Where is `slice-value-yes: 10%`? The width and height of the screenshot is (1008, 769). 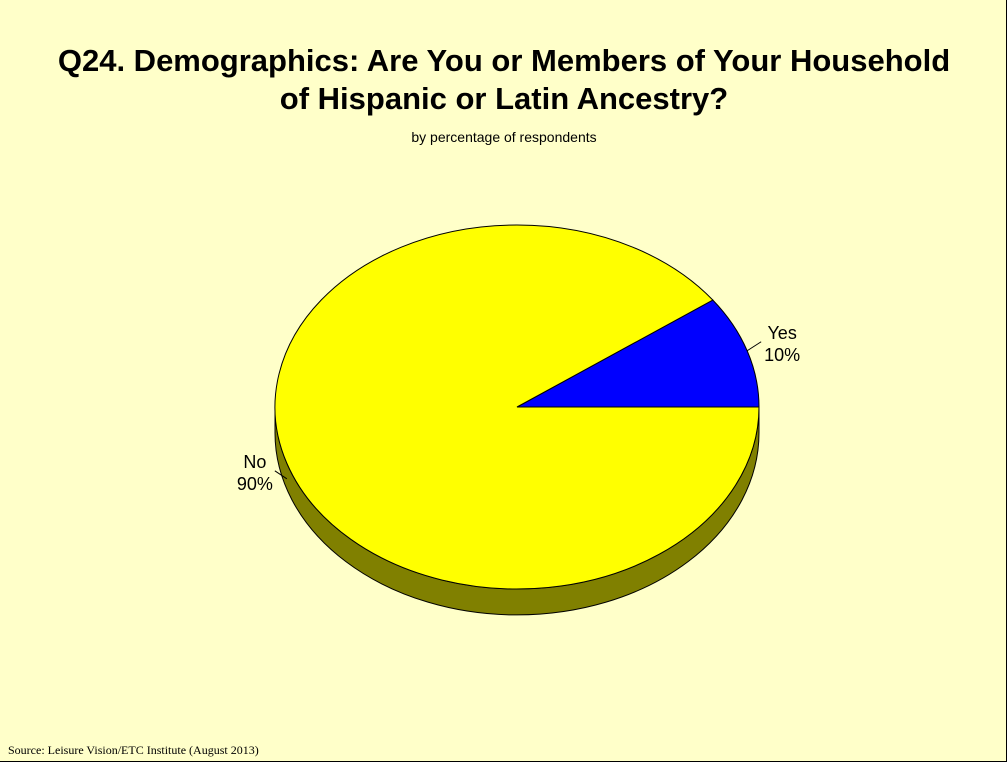
slice-value-yes: 10% is located at coordinates (782, 355).